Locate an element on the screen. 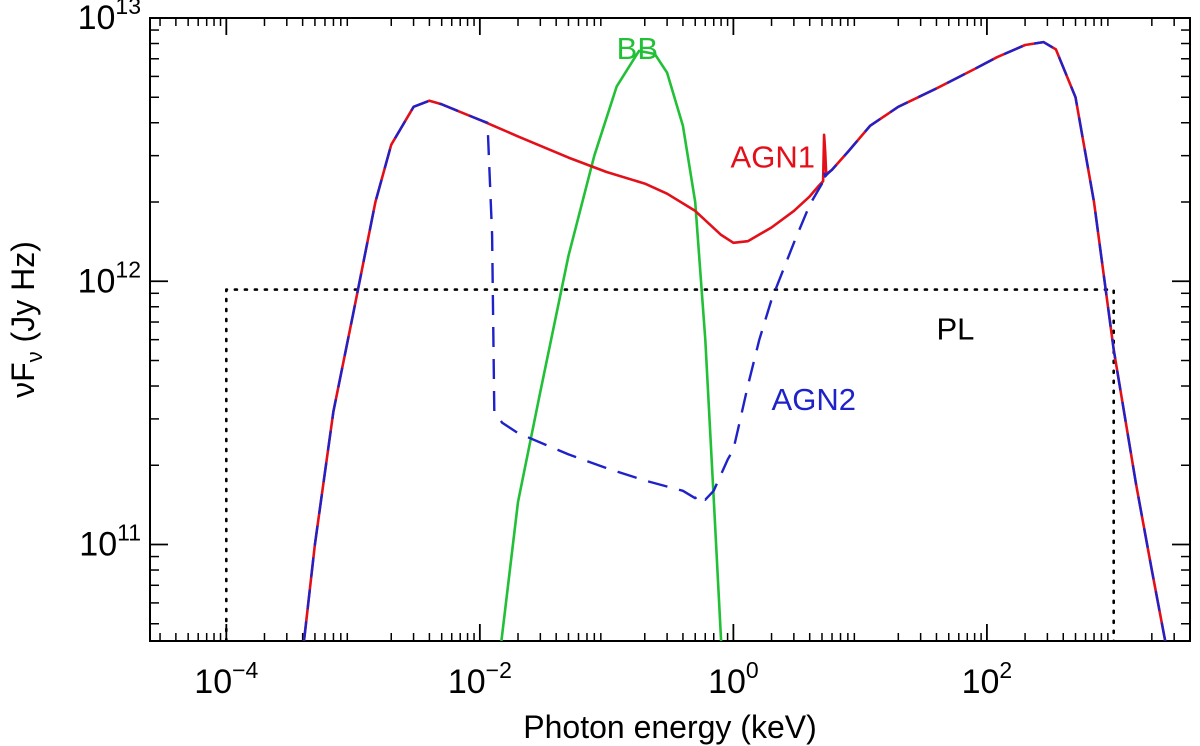  y-tick-label-exponent: 11 is located at coordinates (129, 533).